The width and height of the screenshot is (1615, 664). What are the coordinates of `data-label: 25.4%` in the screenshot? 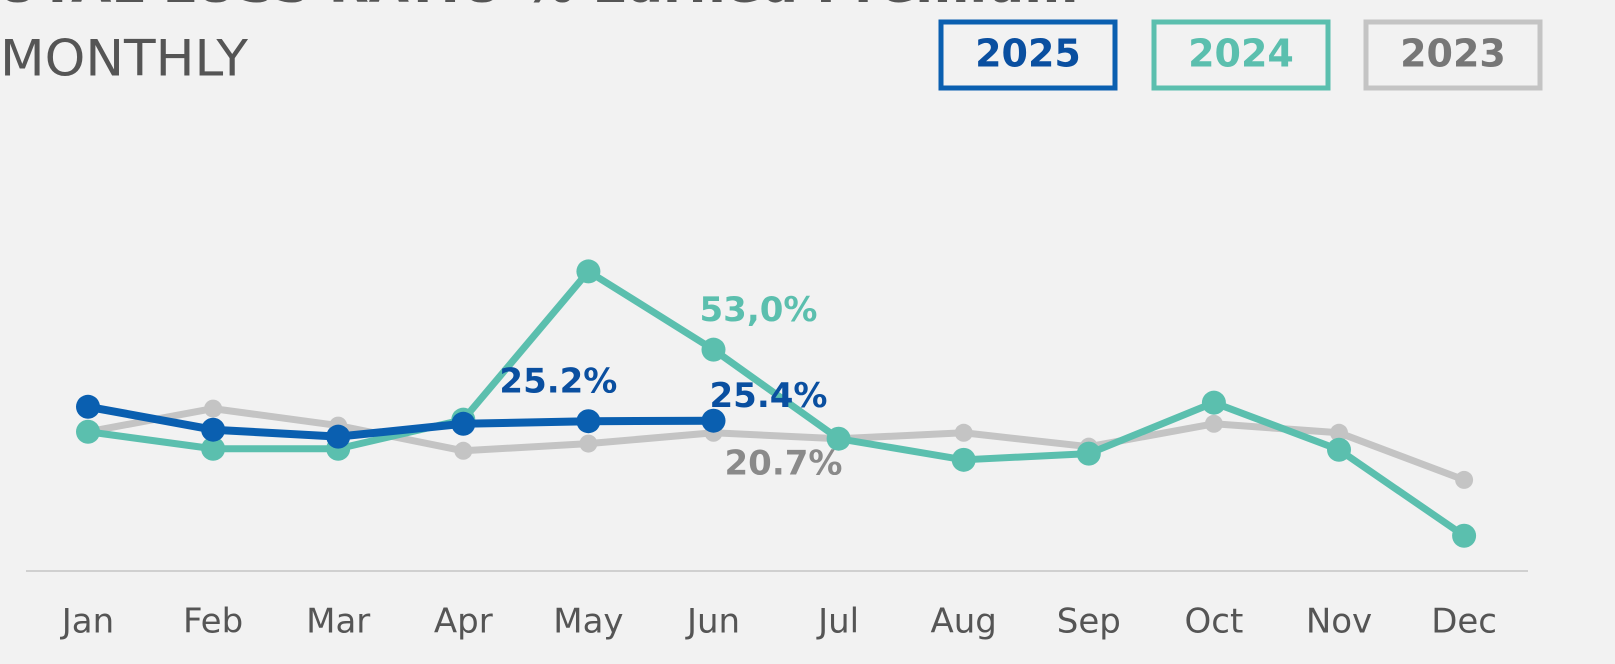 It's located at (769, 396).